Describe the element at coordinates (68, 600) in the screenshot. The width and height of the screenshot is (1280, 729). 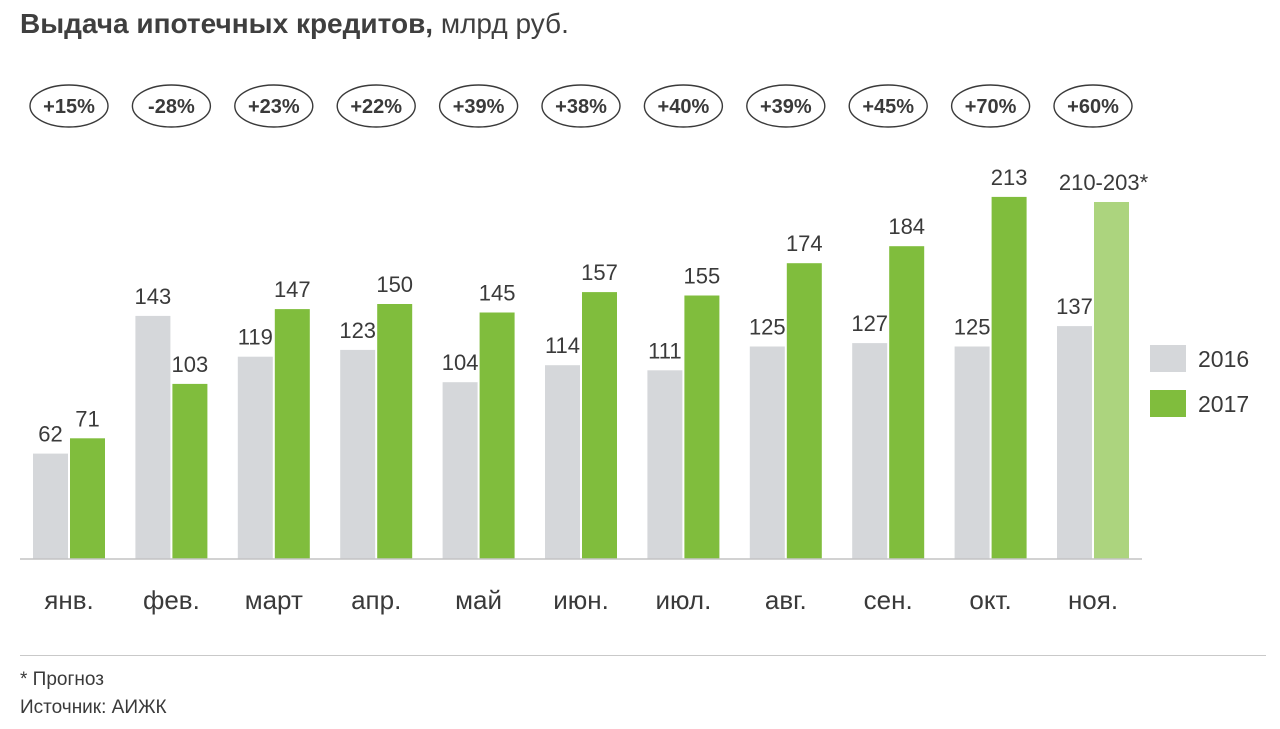
I see `category-tick-label: янв.` at that location.